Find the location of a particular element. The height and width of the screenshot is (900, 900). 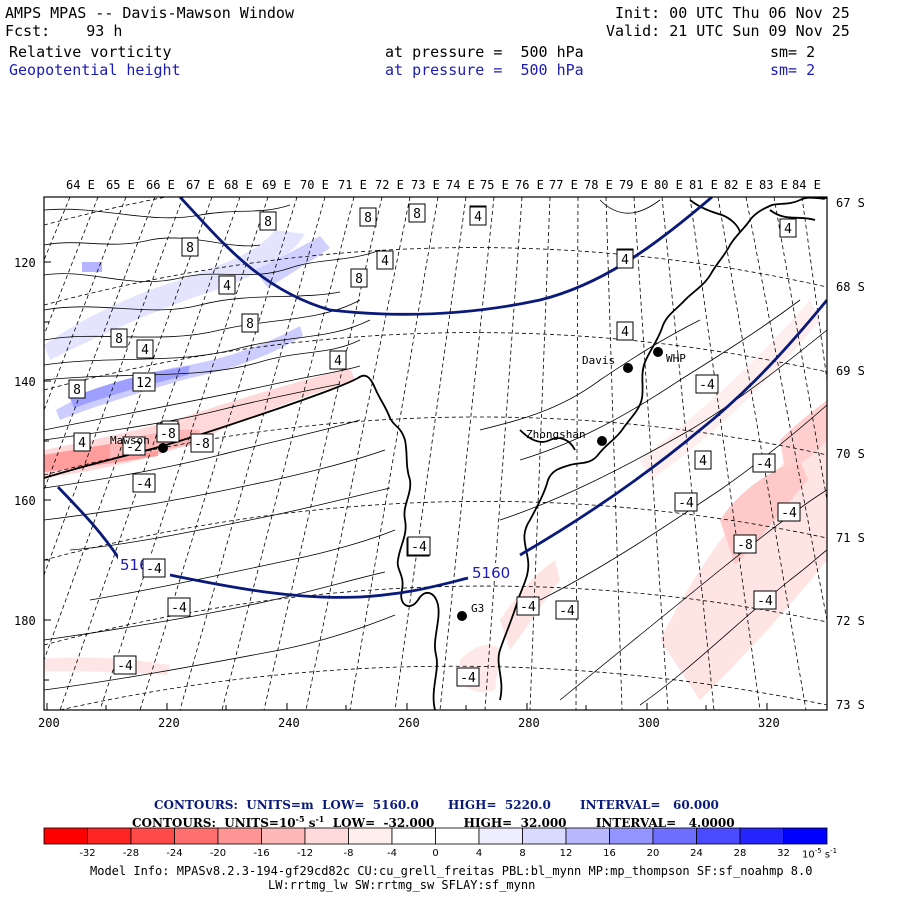

colorbar-unit: 10-5 s-1 is located at coordinates (819, 853).